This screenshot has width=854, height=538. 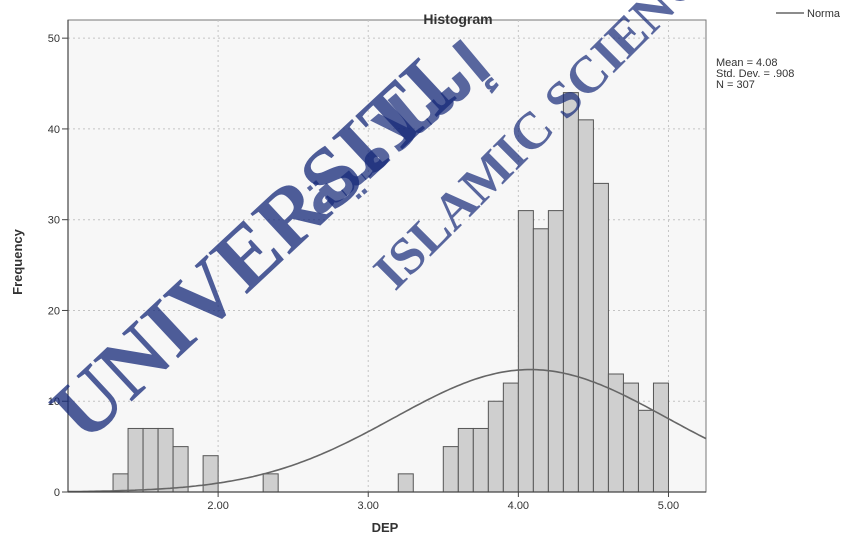 I want to click on x-tick-label: 2.00, so click(x=217, y=506).